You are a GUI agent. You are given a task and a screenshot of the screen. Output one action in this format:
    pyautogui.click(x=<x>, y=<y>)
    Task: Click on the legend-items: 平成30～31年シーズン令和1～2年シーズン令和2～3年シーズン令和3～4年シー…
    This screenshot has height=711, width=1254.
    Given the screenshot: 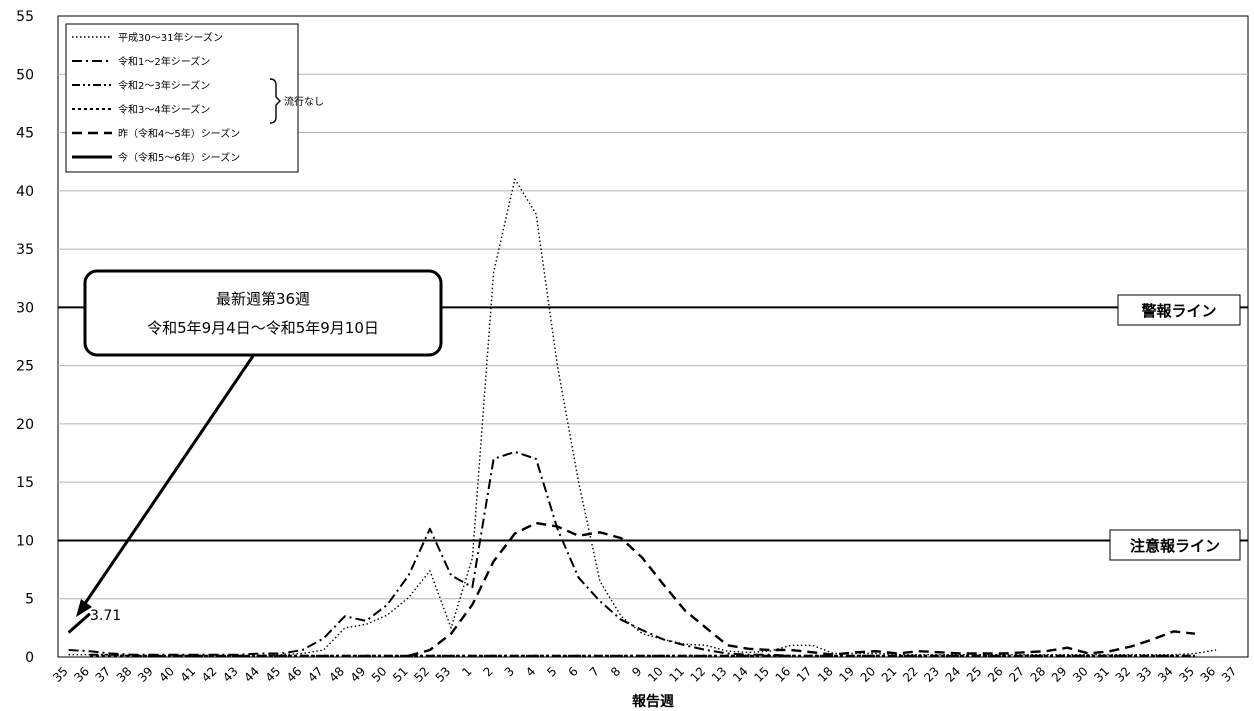 What is the action you would take?
    pyautogui.click(x=156, y=97)
    